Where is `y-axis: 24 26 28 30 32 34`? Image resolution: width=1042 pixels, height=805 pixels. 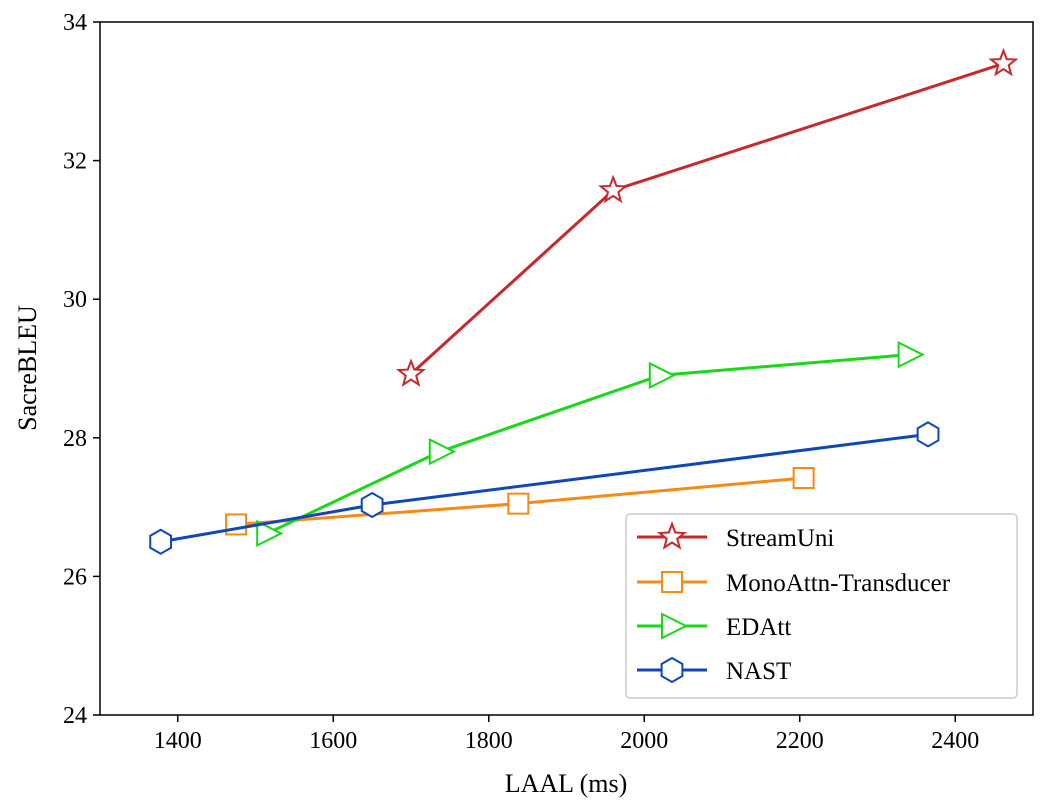 y-axis: 24 26 28 30 32 34 is located at coordinates (81, 369).